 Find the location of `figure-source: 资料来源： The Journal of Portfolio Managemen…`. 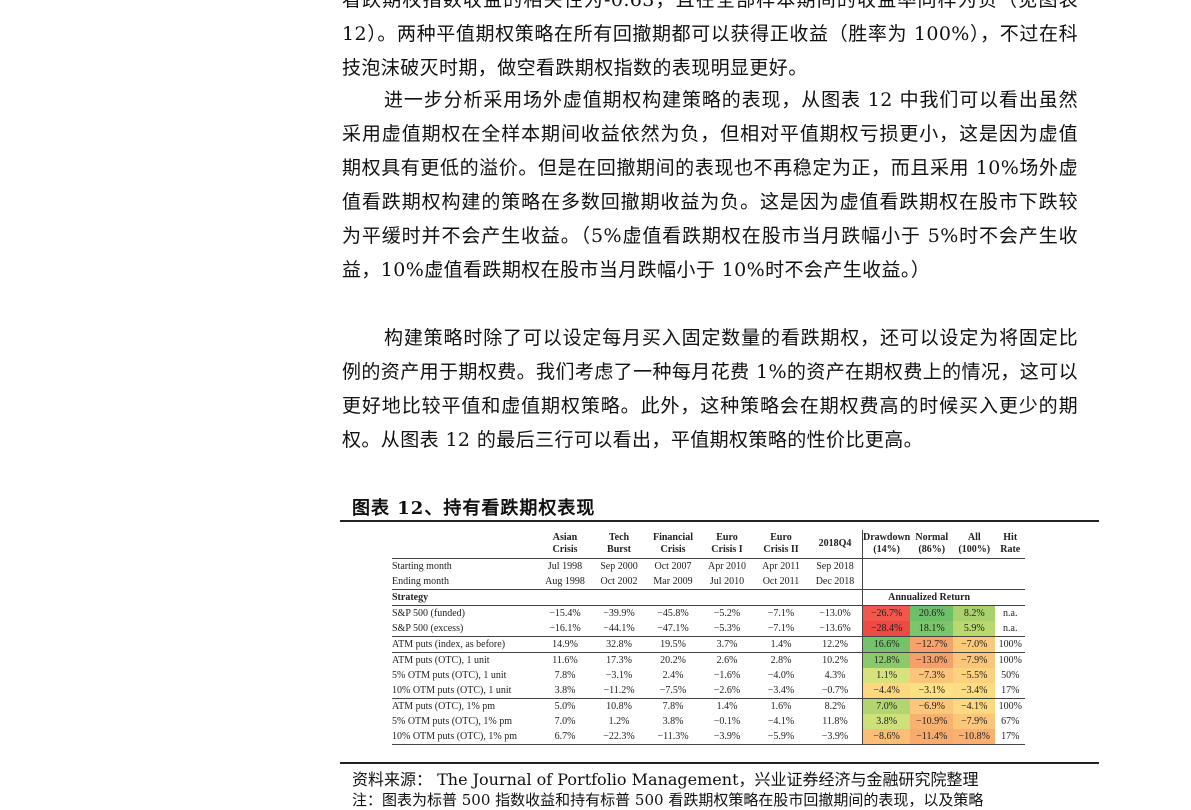

figure-source: 资料来源： The Journal of Portfolio Managemen… is located at coordinates (665, 779).